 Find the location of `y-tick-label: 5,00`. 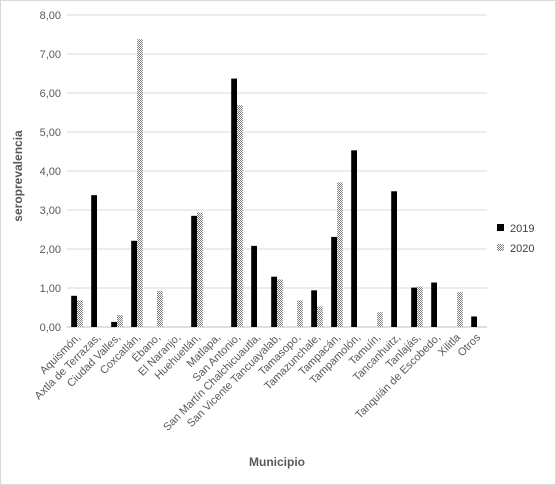

y-tick-label: 5,00 is located at coordinates (50, 133).